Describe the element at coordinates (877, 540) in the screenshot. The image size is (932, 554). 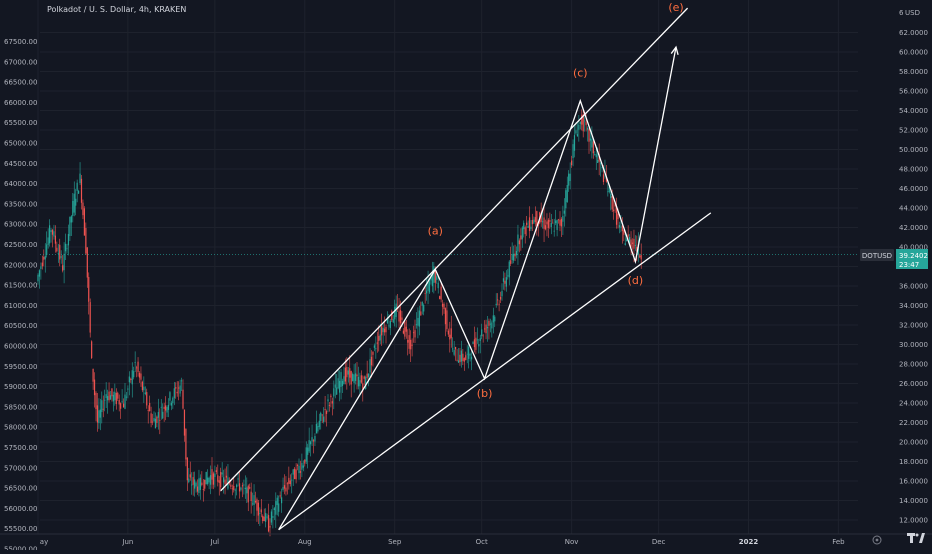
I see `gear-icon` at that location.